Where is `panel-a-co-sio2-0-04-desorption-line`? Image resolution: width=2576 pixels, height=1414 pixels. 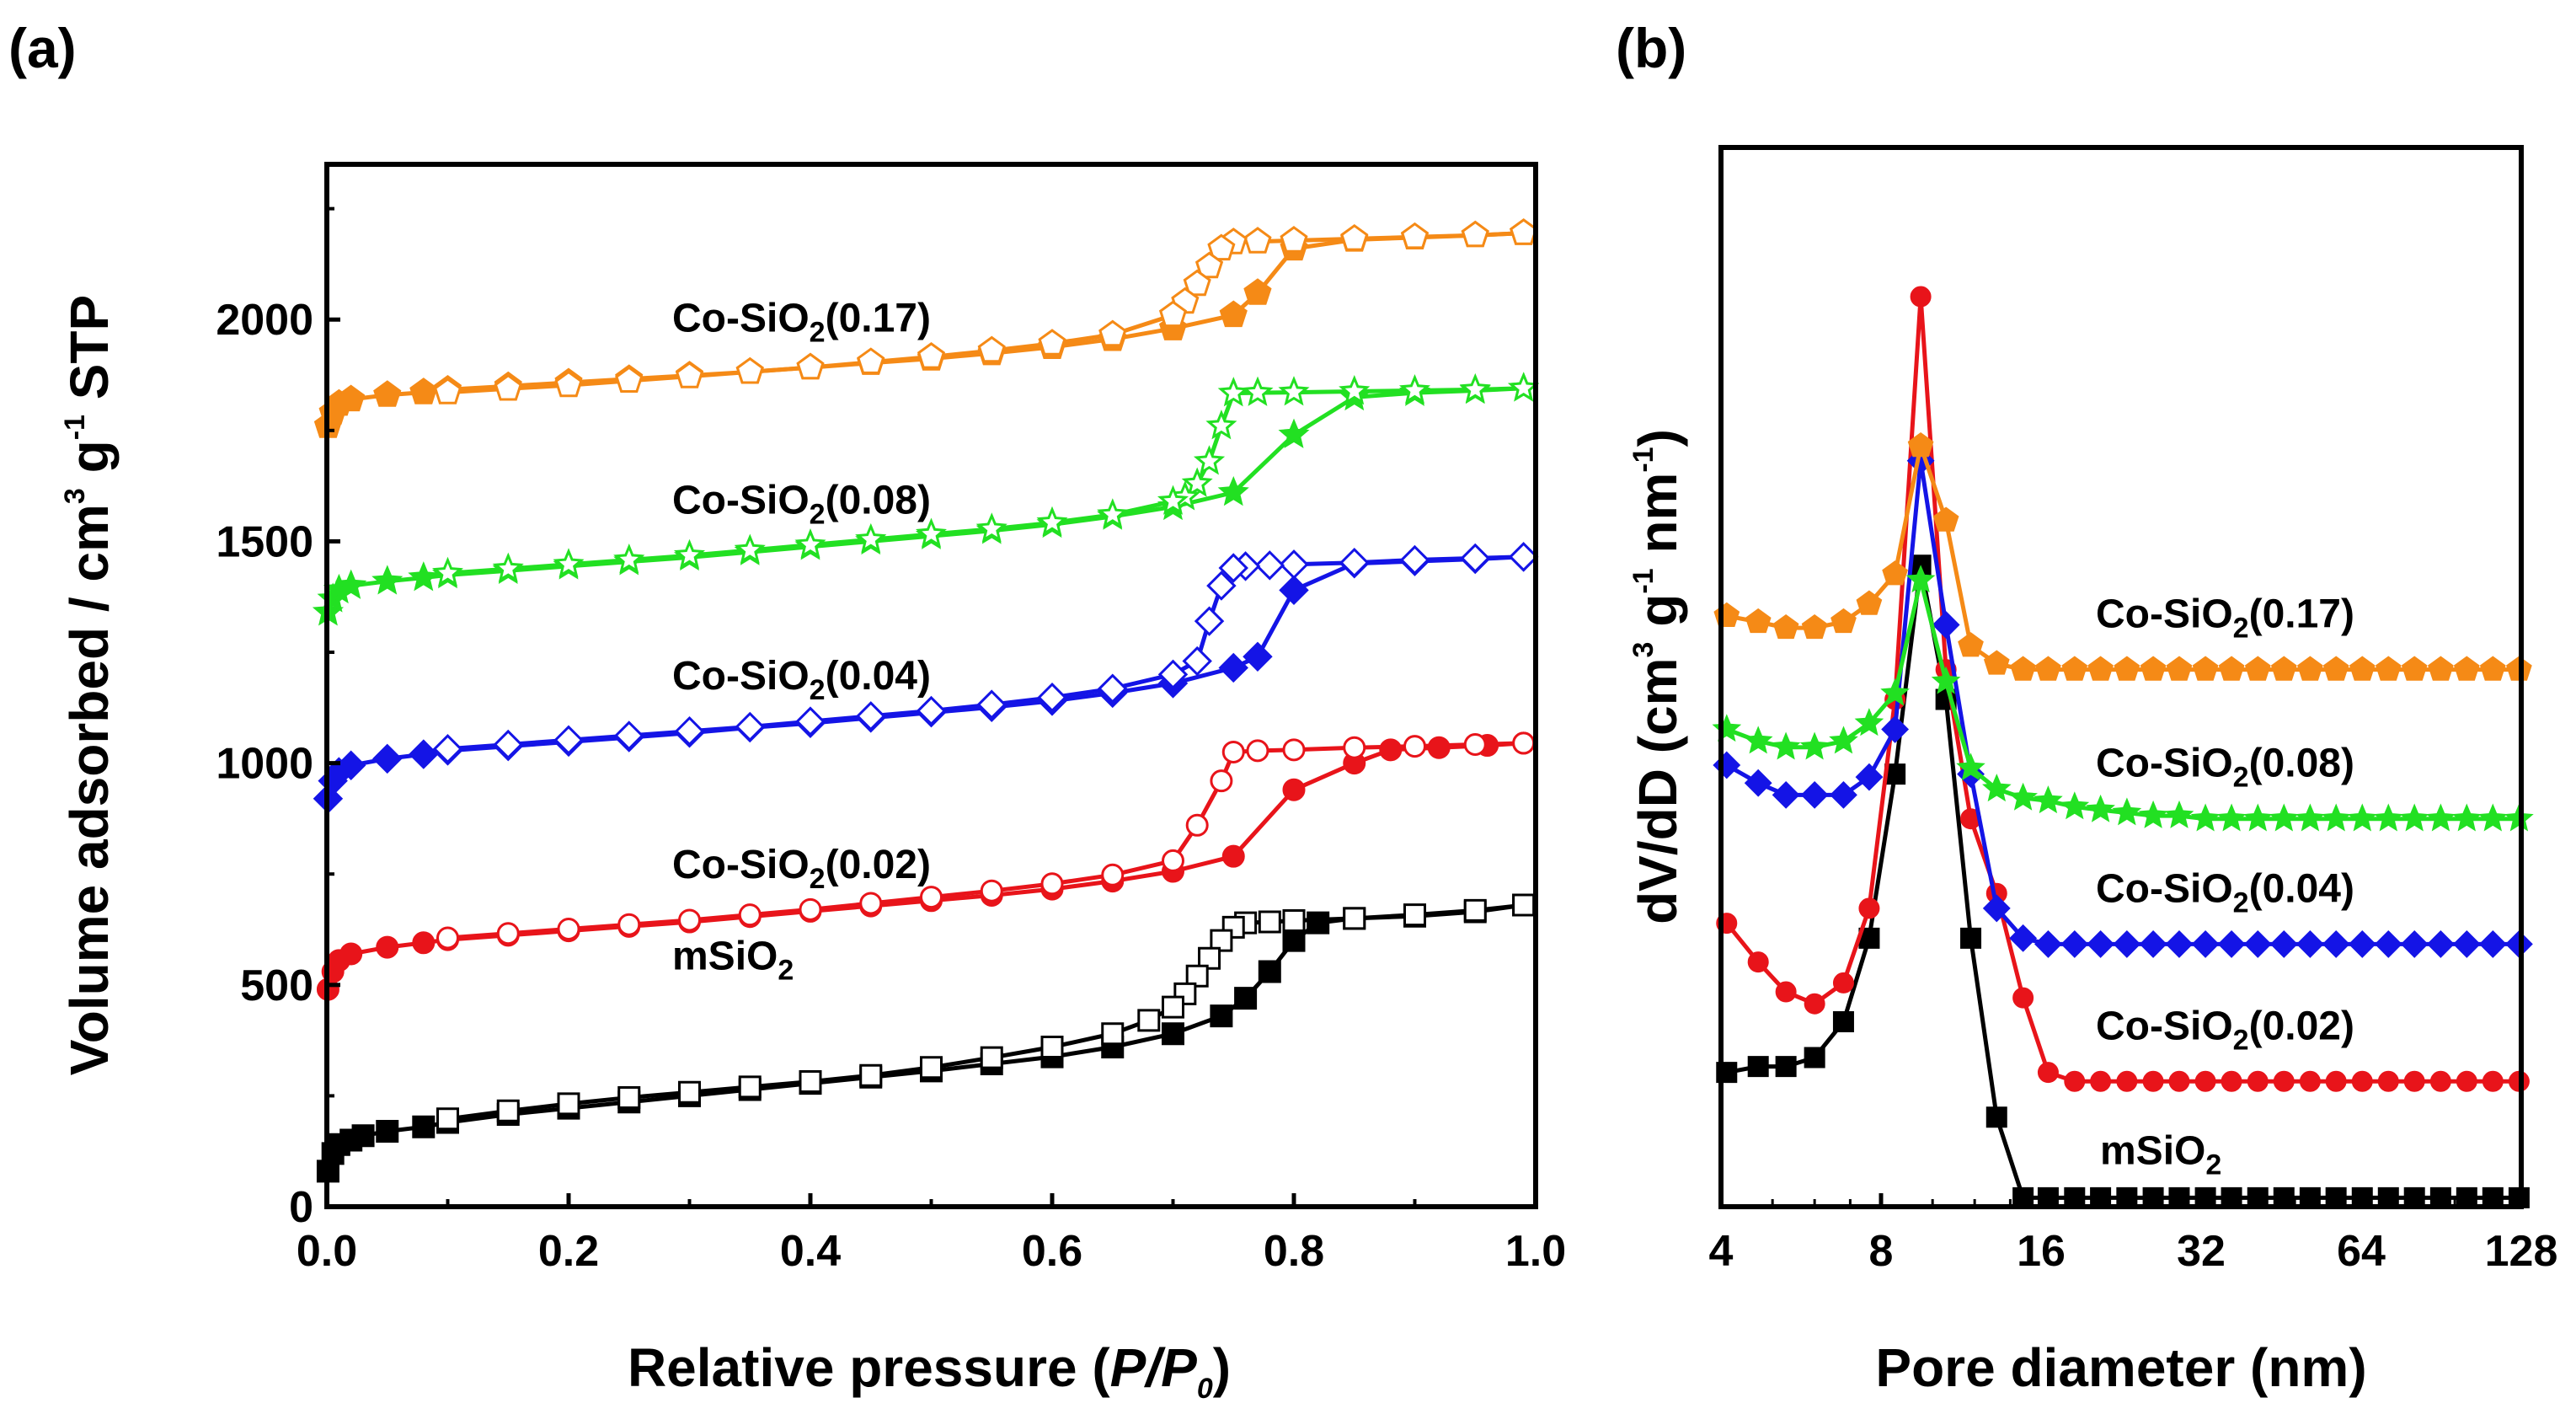 panel-a-co-sio2-0-04-desorption-line is located at coordinates (985, 653).